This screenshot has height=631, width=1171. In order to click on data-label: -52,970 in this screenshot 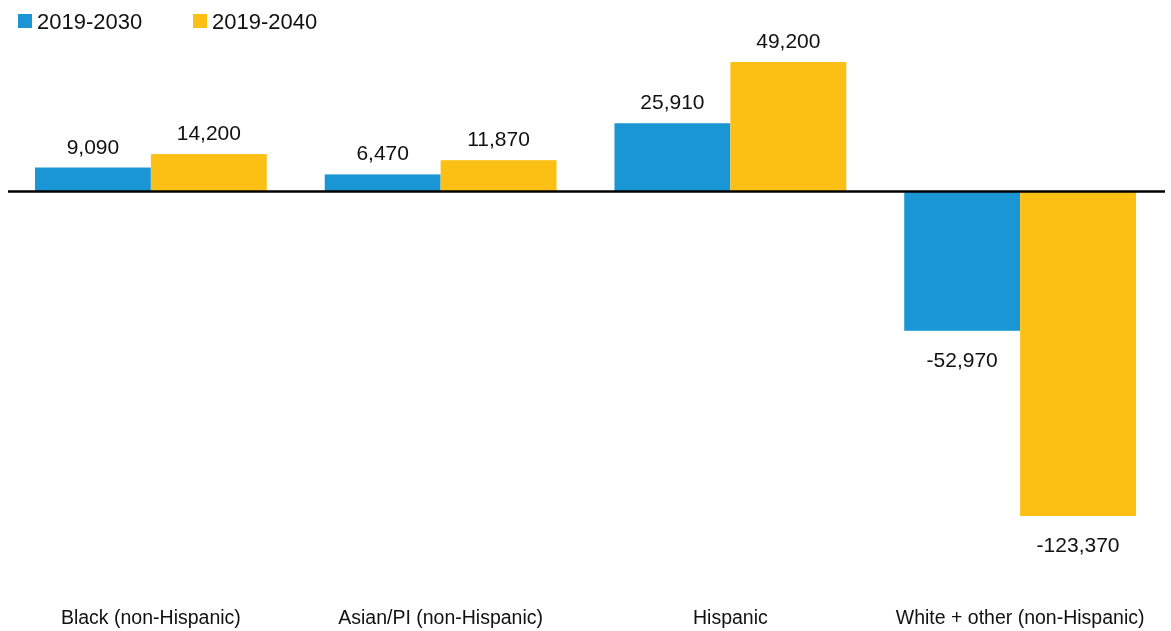, I will do `click(962, 359)`.